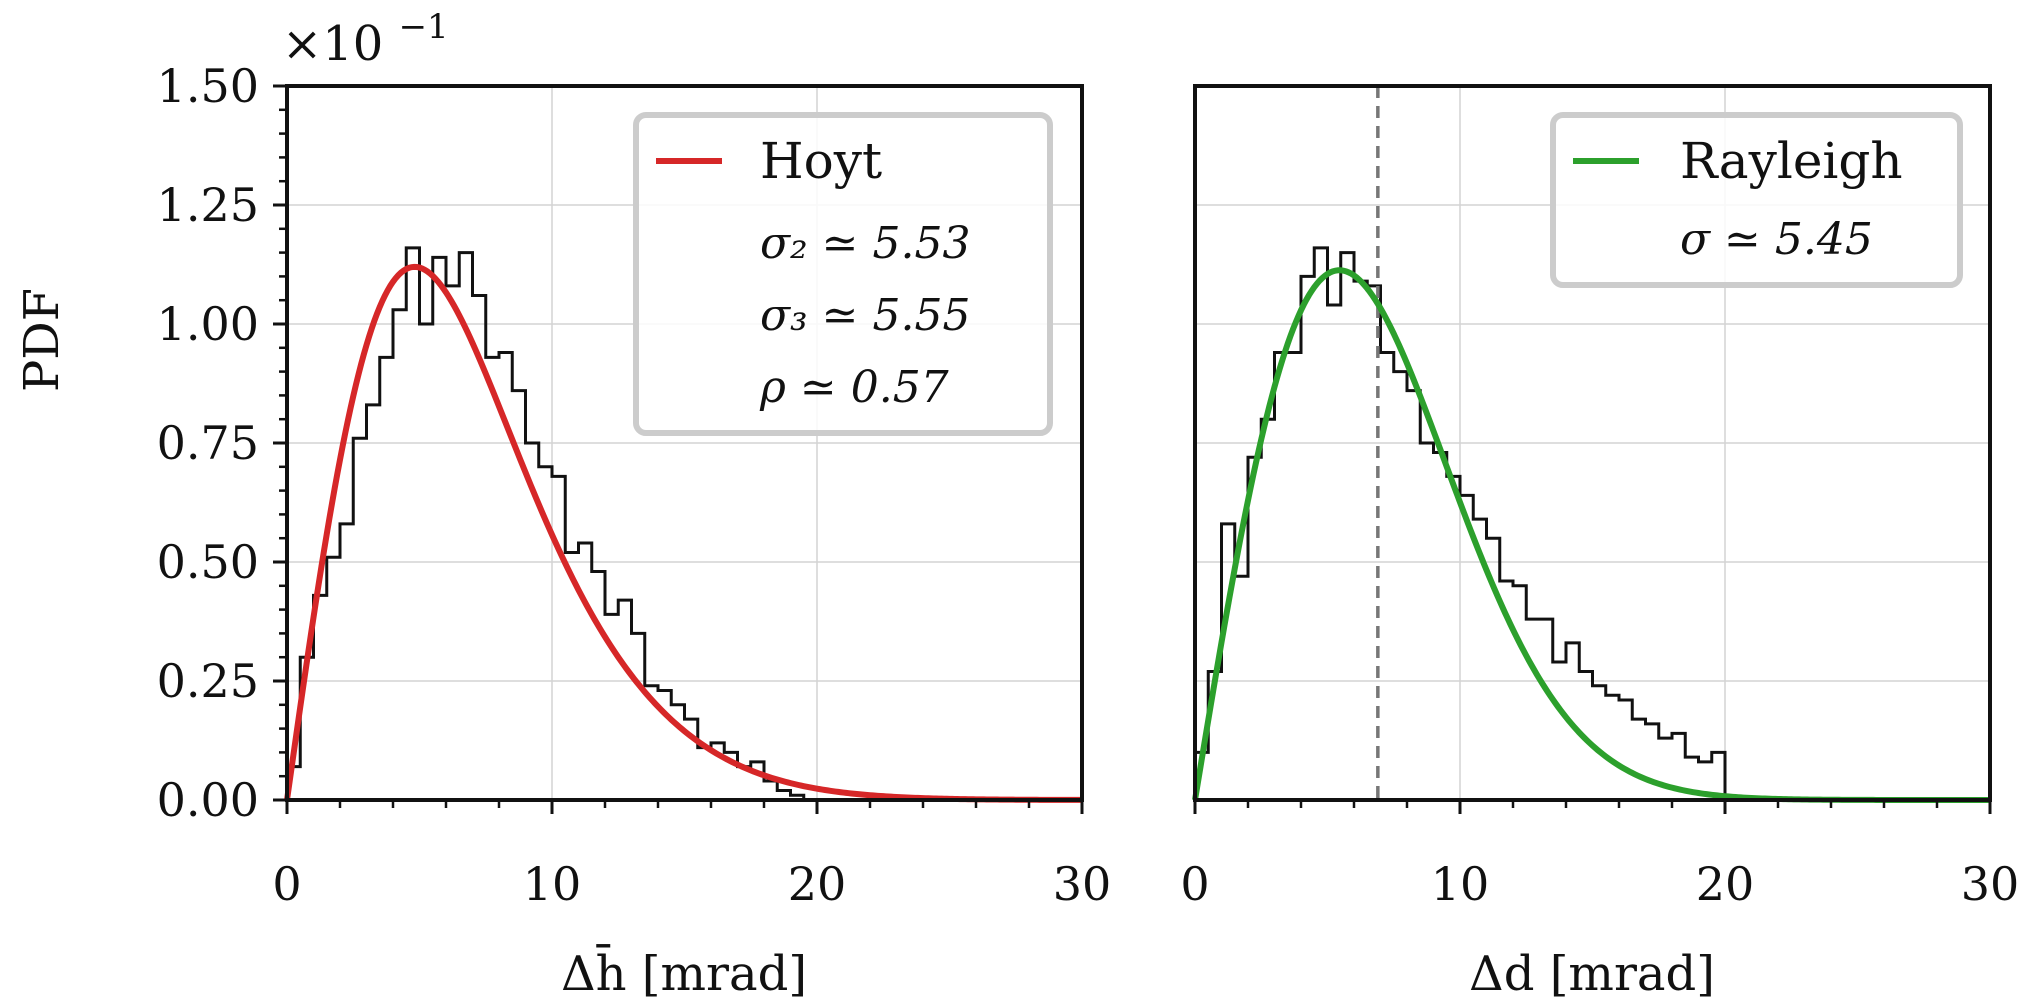 Image resolution: width=2031 pixels, height=1005 pixels. Describe the element at coordinates (1592, 974) in the screenshot. I see `right-x-axis-label: Δd [mrad]` at that location.